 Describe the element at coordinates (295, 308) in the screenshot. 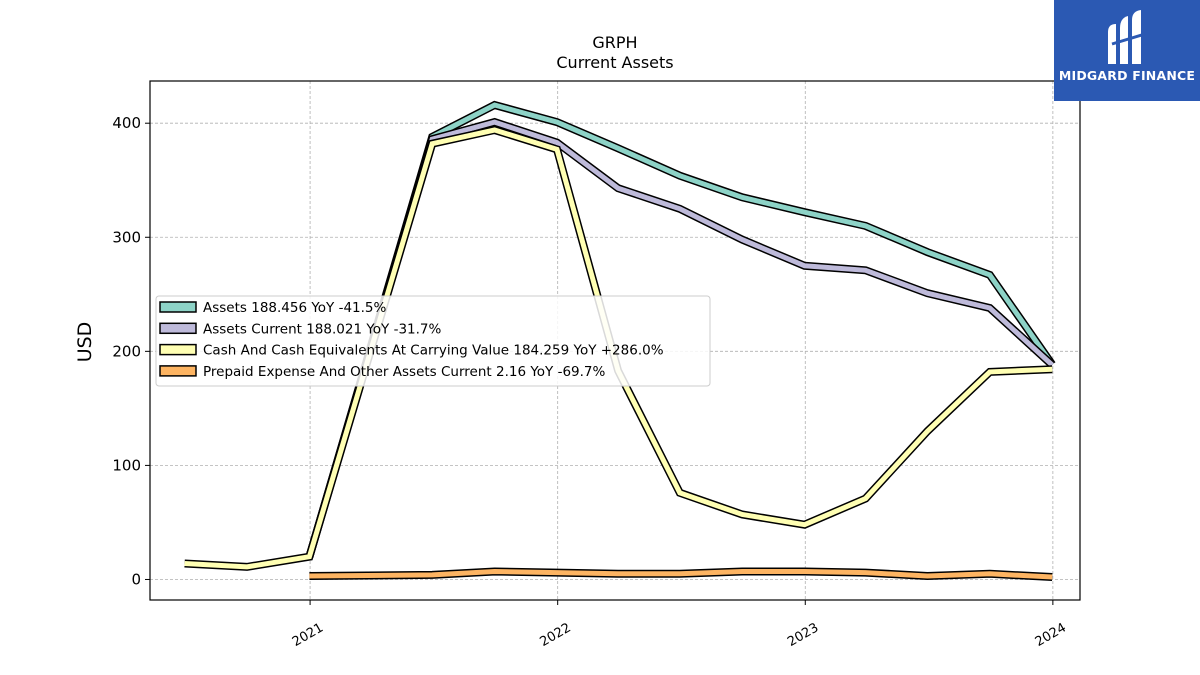

I see `legend-label: Assets 188.456 YoY -41.5%` at that location.